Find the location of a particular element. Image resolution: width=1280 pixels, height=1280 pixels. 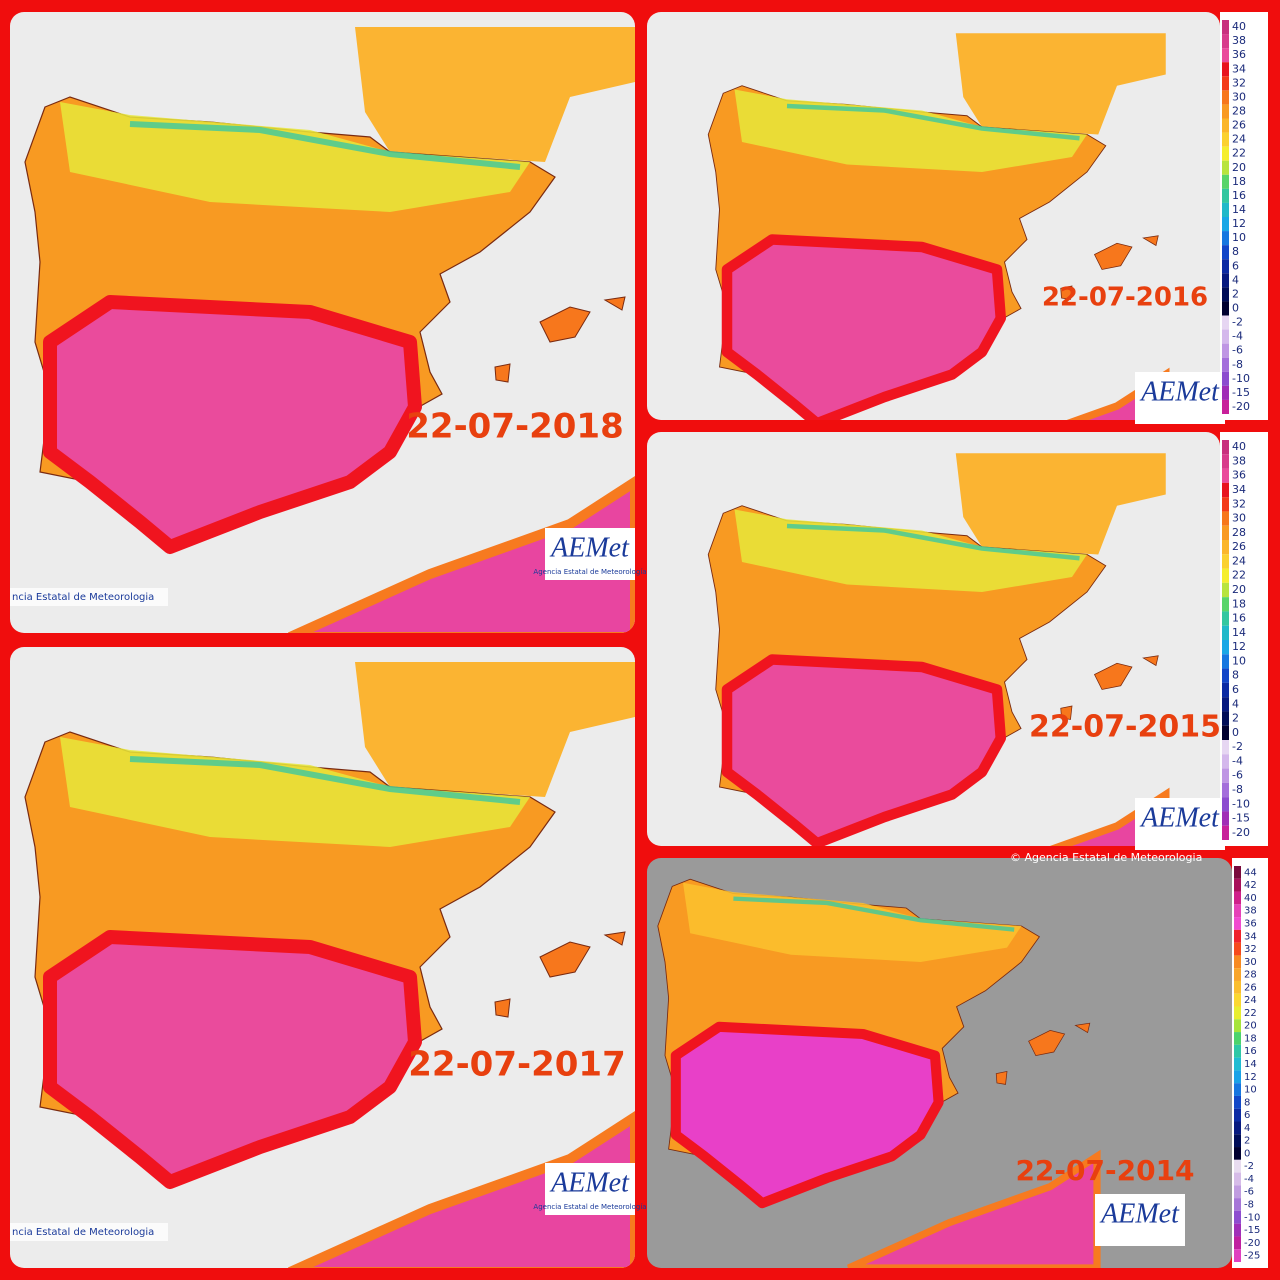

credit-box is located at coordinates (89, 597).